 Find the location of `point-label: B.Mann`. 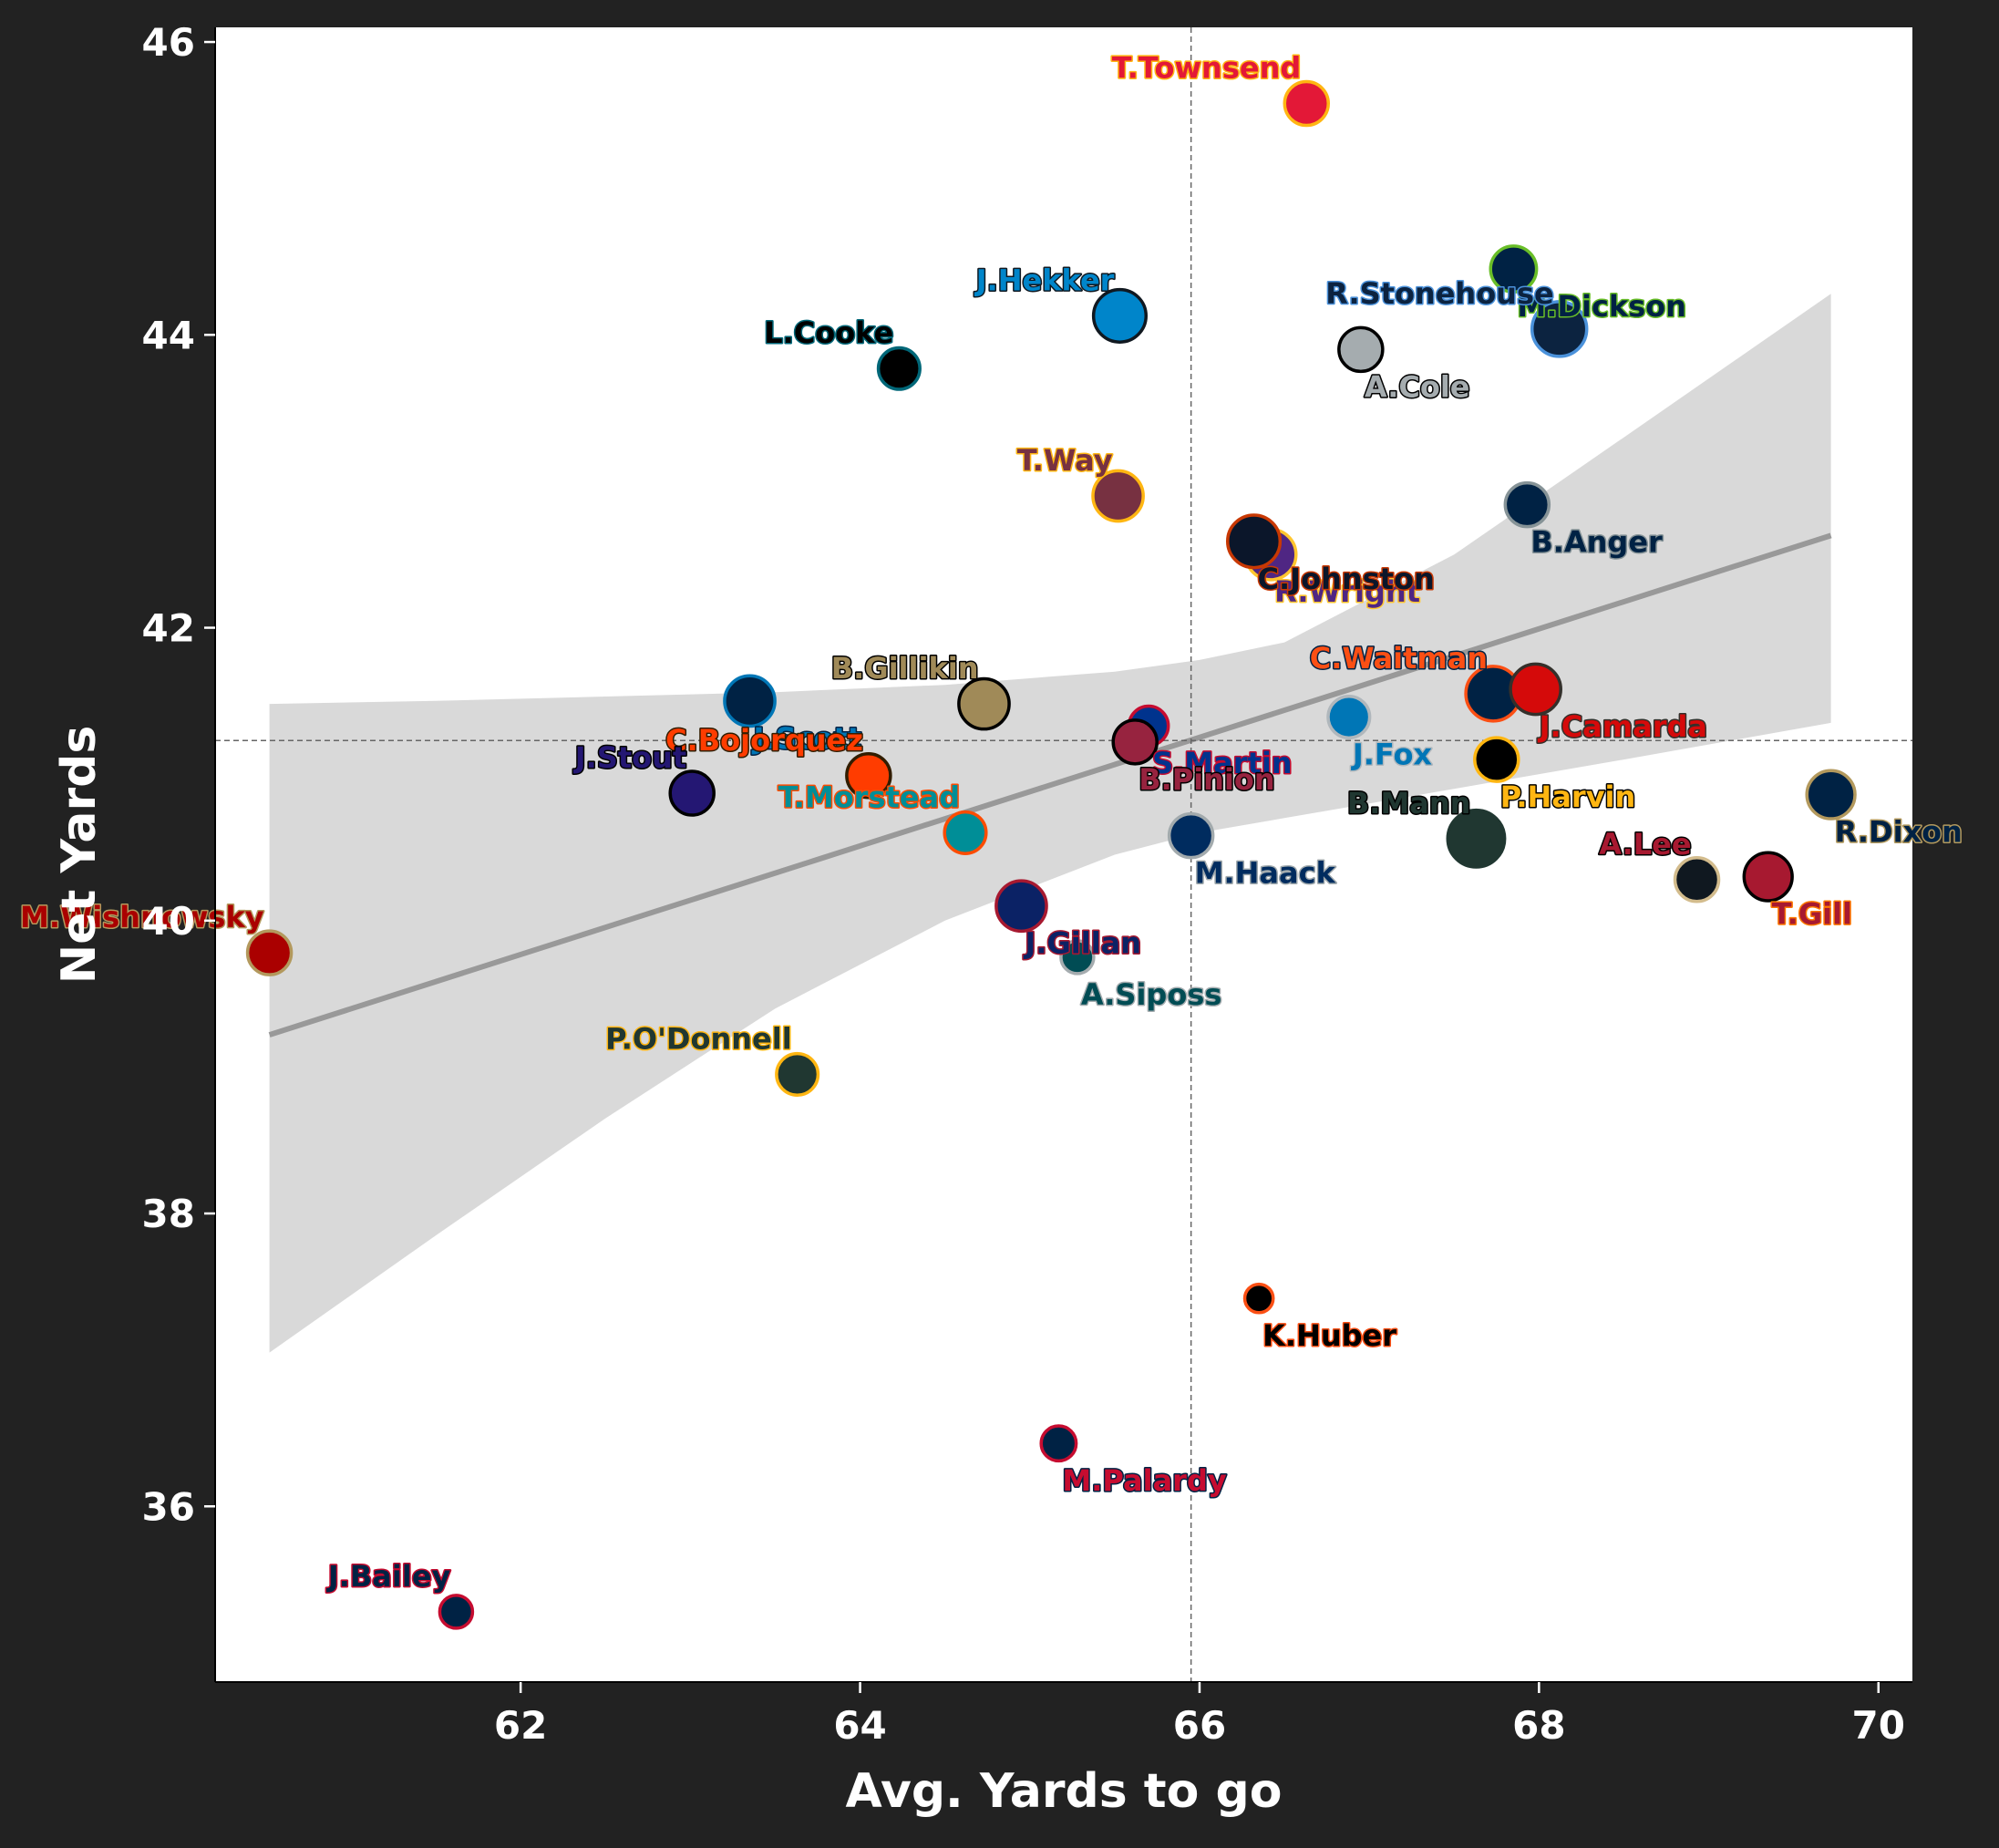

point-label: B.Mann is located at coordinates (1409, 803).